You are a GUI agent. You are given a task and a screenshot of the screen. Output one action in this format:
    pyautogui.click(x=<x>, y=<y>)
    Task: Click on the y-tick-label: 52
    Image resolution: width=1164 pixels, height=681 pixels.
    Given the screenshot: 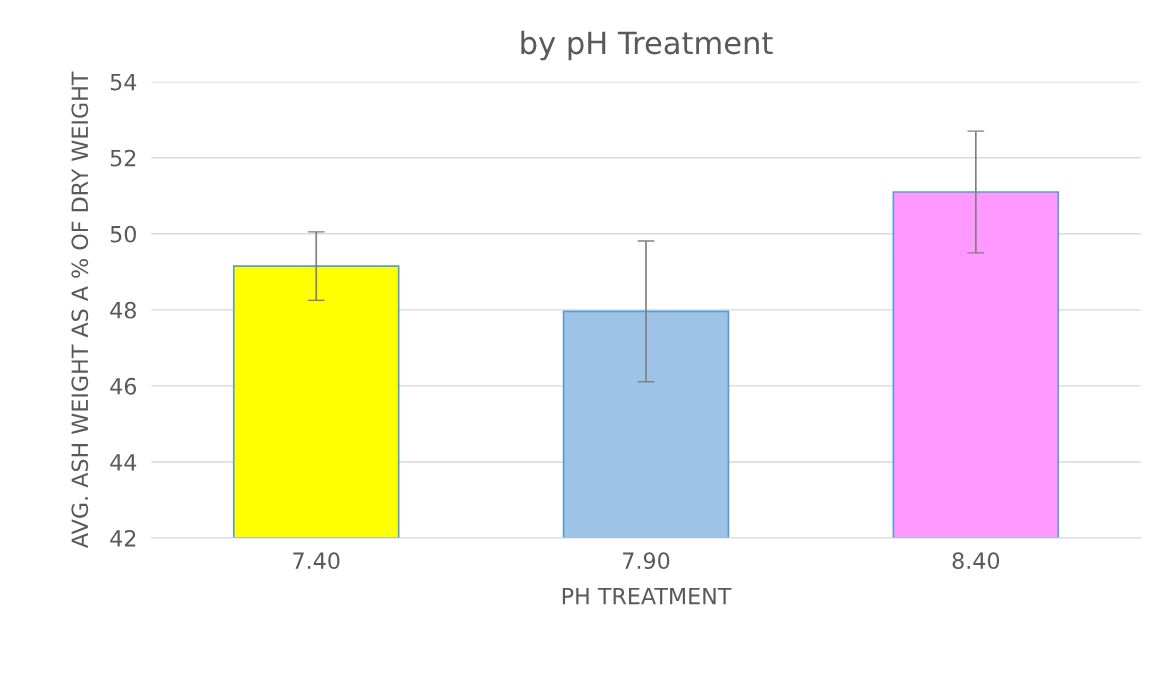 What is the action you would take?
    pyautogui.click(x=123, y=158)
    